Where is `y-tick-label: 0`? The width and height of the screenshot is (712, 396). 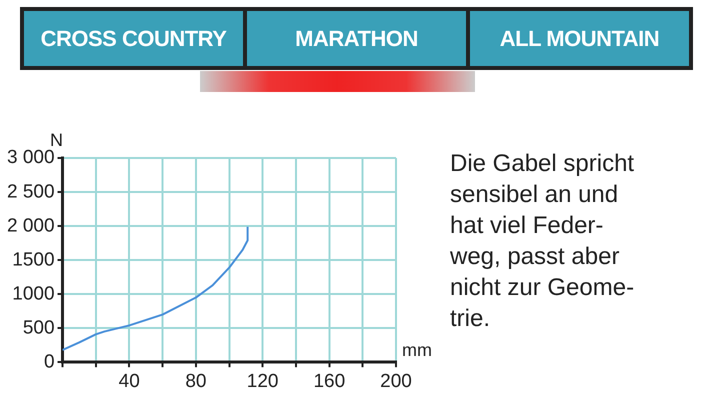
y-tick-label: 0 is located at coordinates (49, 361).